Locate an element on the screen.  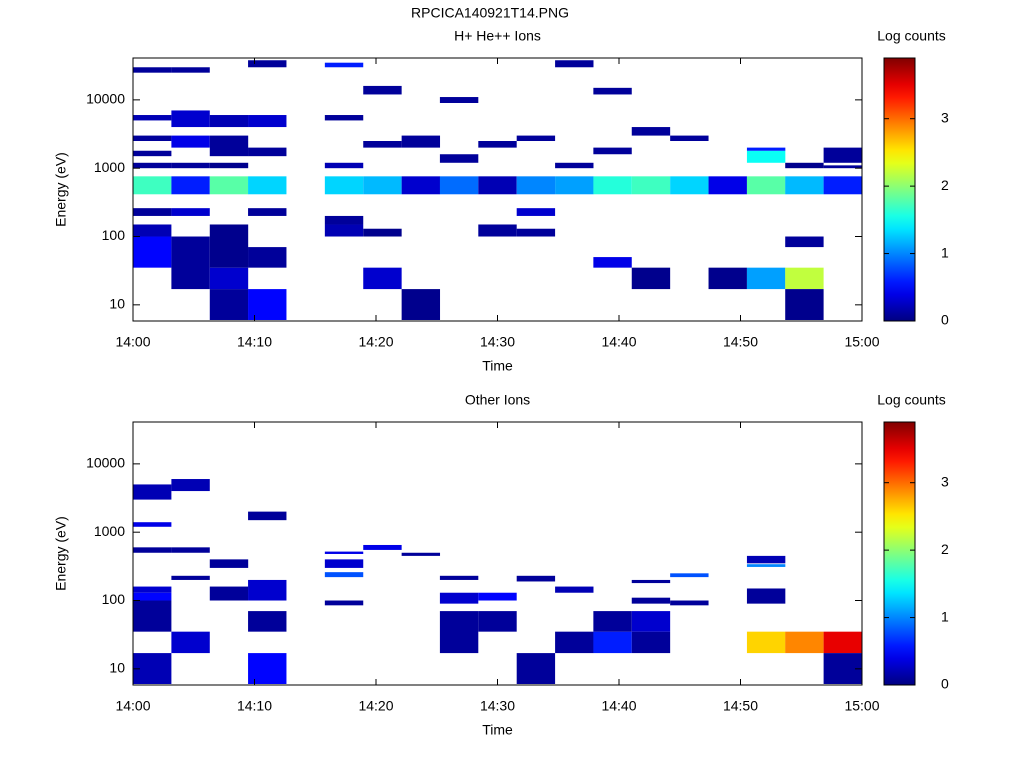
colorbar-tick-label: 2 is located at coordinates (945, 549).